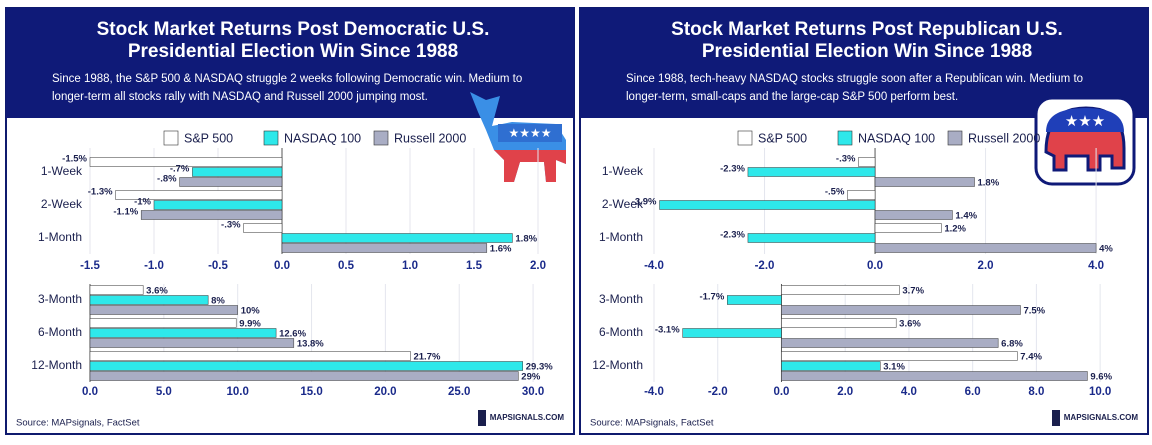  Describe the element at coordinates (955, 229) in the screenshot. I see `value-label: 1.2%` at that location.